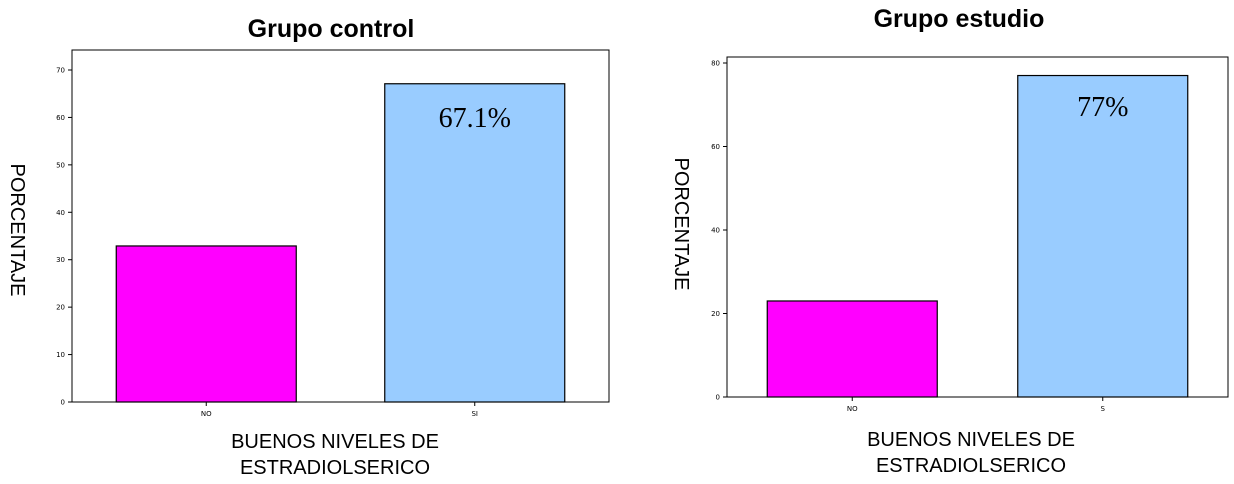 This screenshot has width=1234, height=484. I want to click on chart-title: Grupo estudio, so click(959, 19).